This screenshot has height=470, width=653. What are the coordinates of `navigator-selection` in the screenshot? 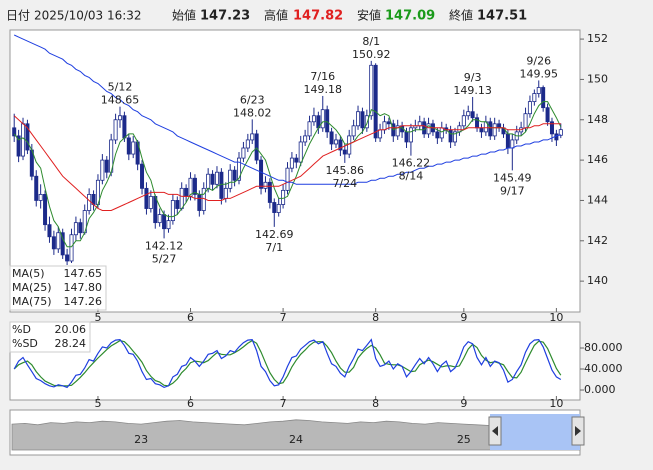 It's located at (535, 432).